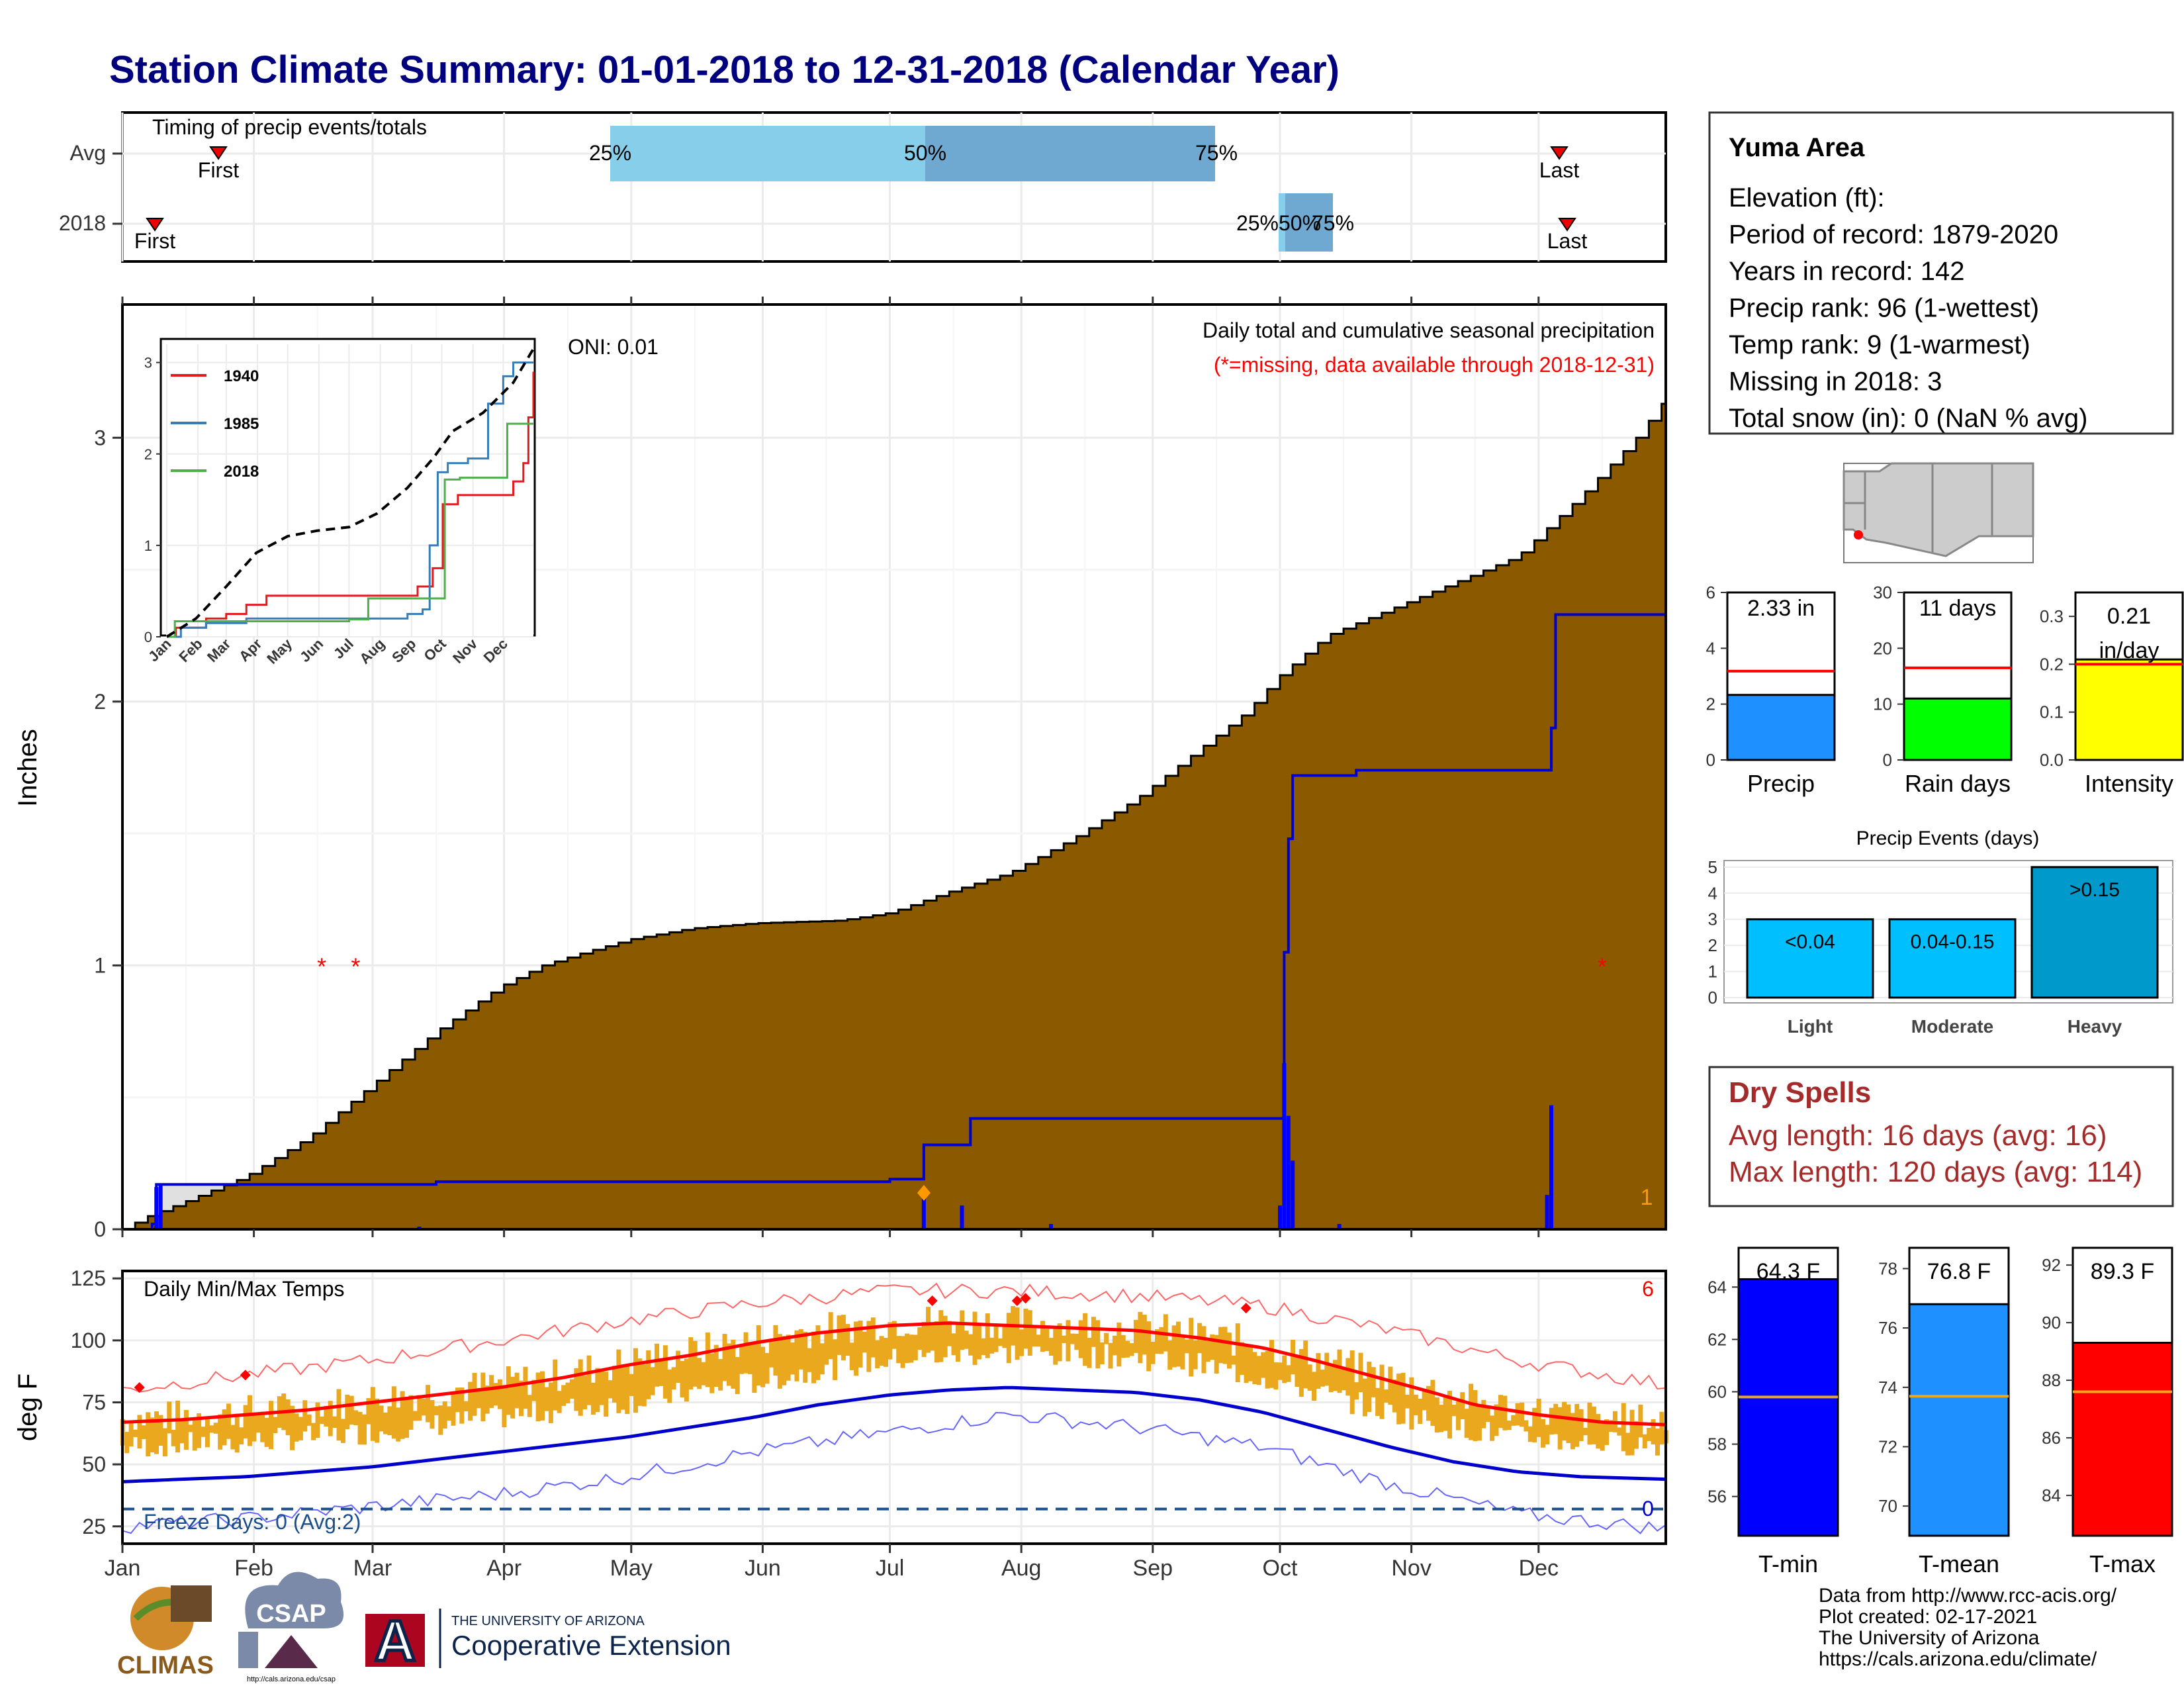  I want to click on events-category-label: Light, so click(1811, 1026).